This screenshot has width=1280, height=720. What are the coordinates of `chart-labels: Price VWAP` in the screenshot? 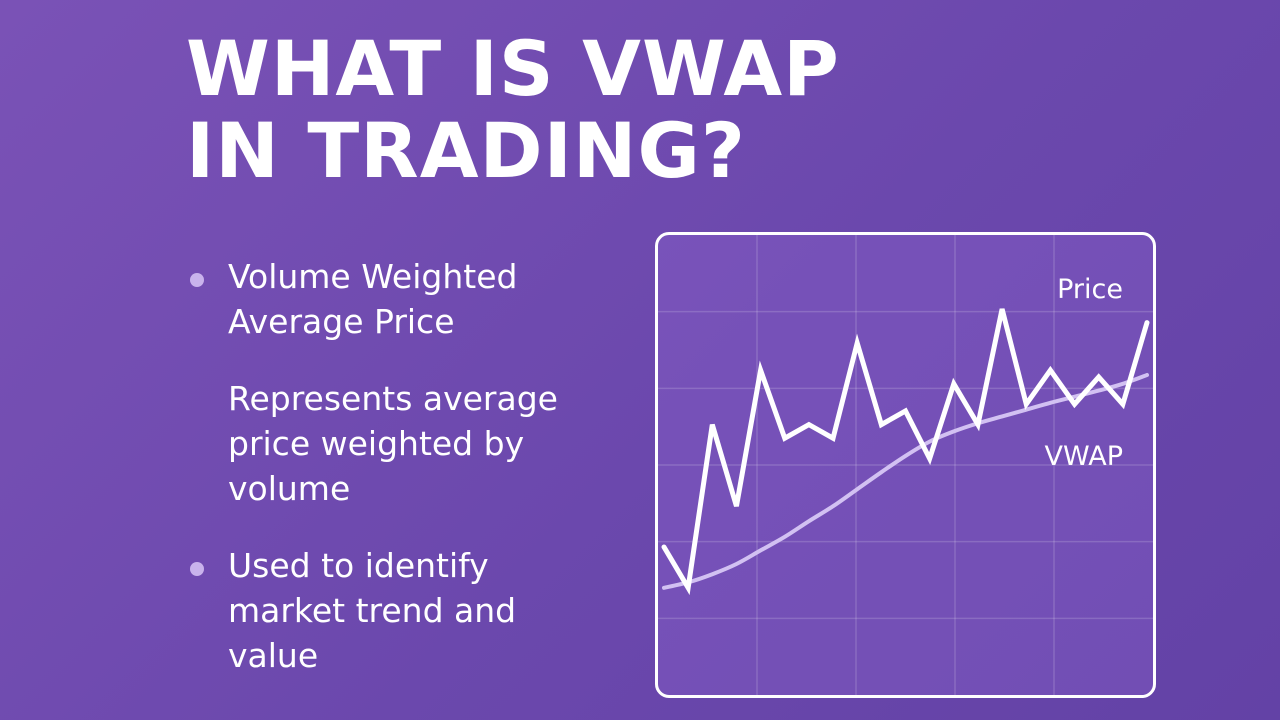 It's located at (1084, 373).